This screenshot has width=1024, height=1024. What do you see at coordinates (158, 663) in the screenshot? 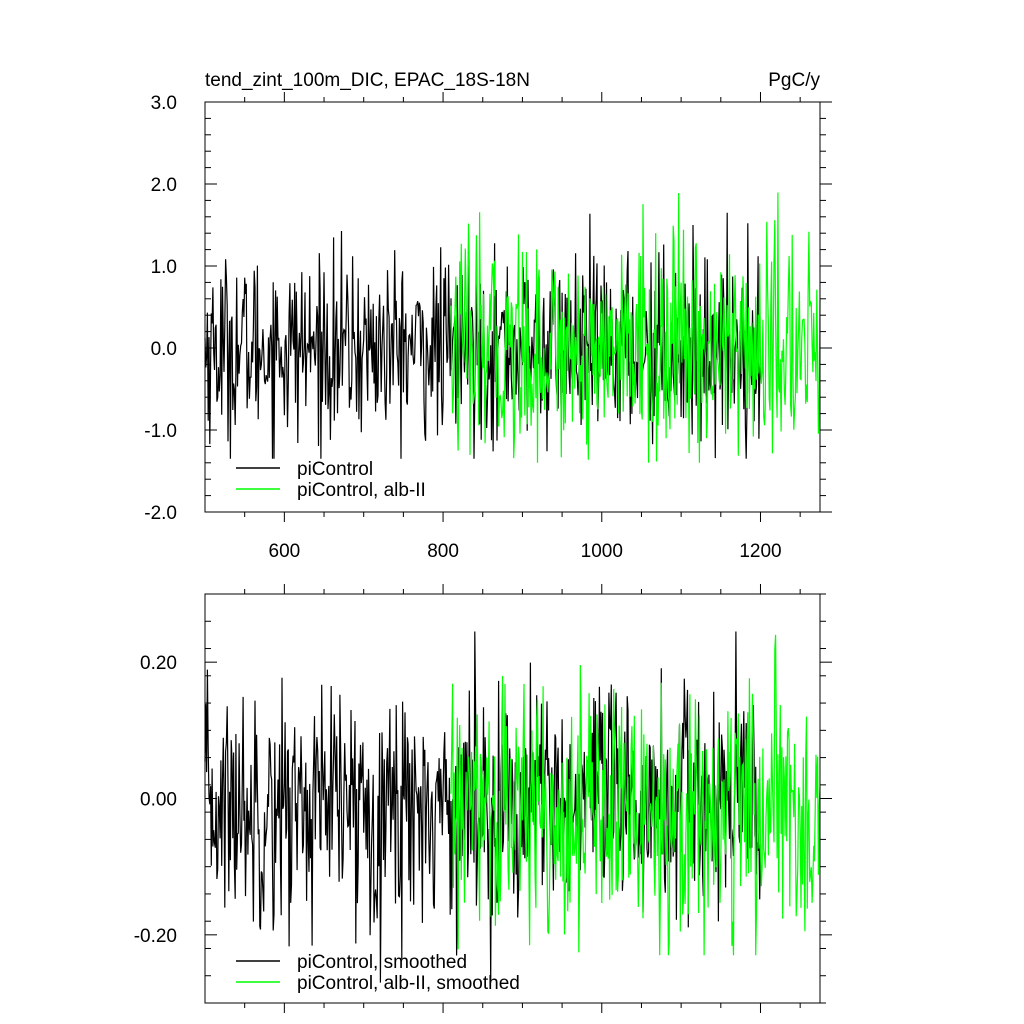
I see `y-tick-label: 0.20` at bounding box center [158, 663].